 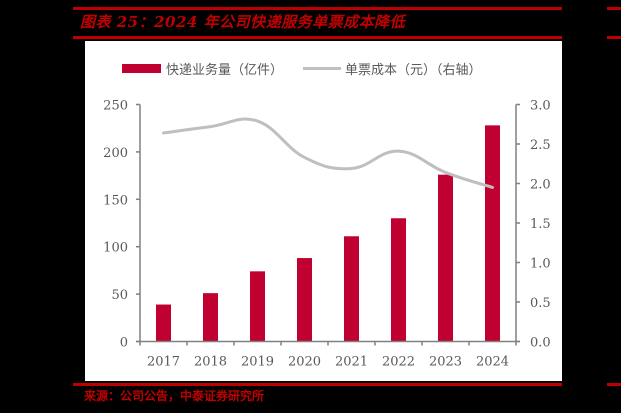 What do you see at coordinates (492, 362) in the screenshot?
I see `x-tick-label: 2024` at bounding box center [492, 362].